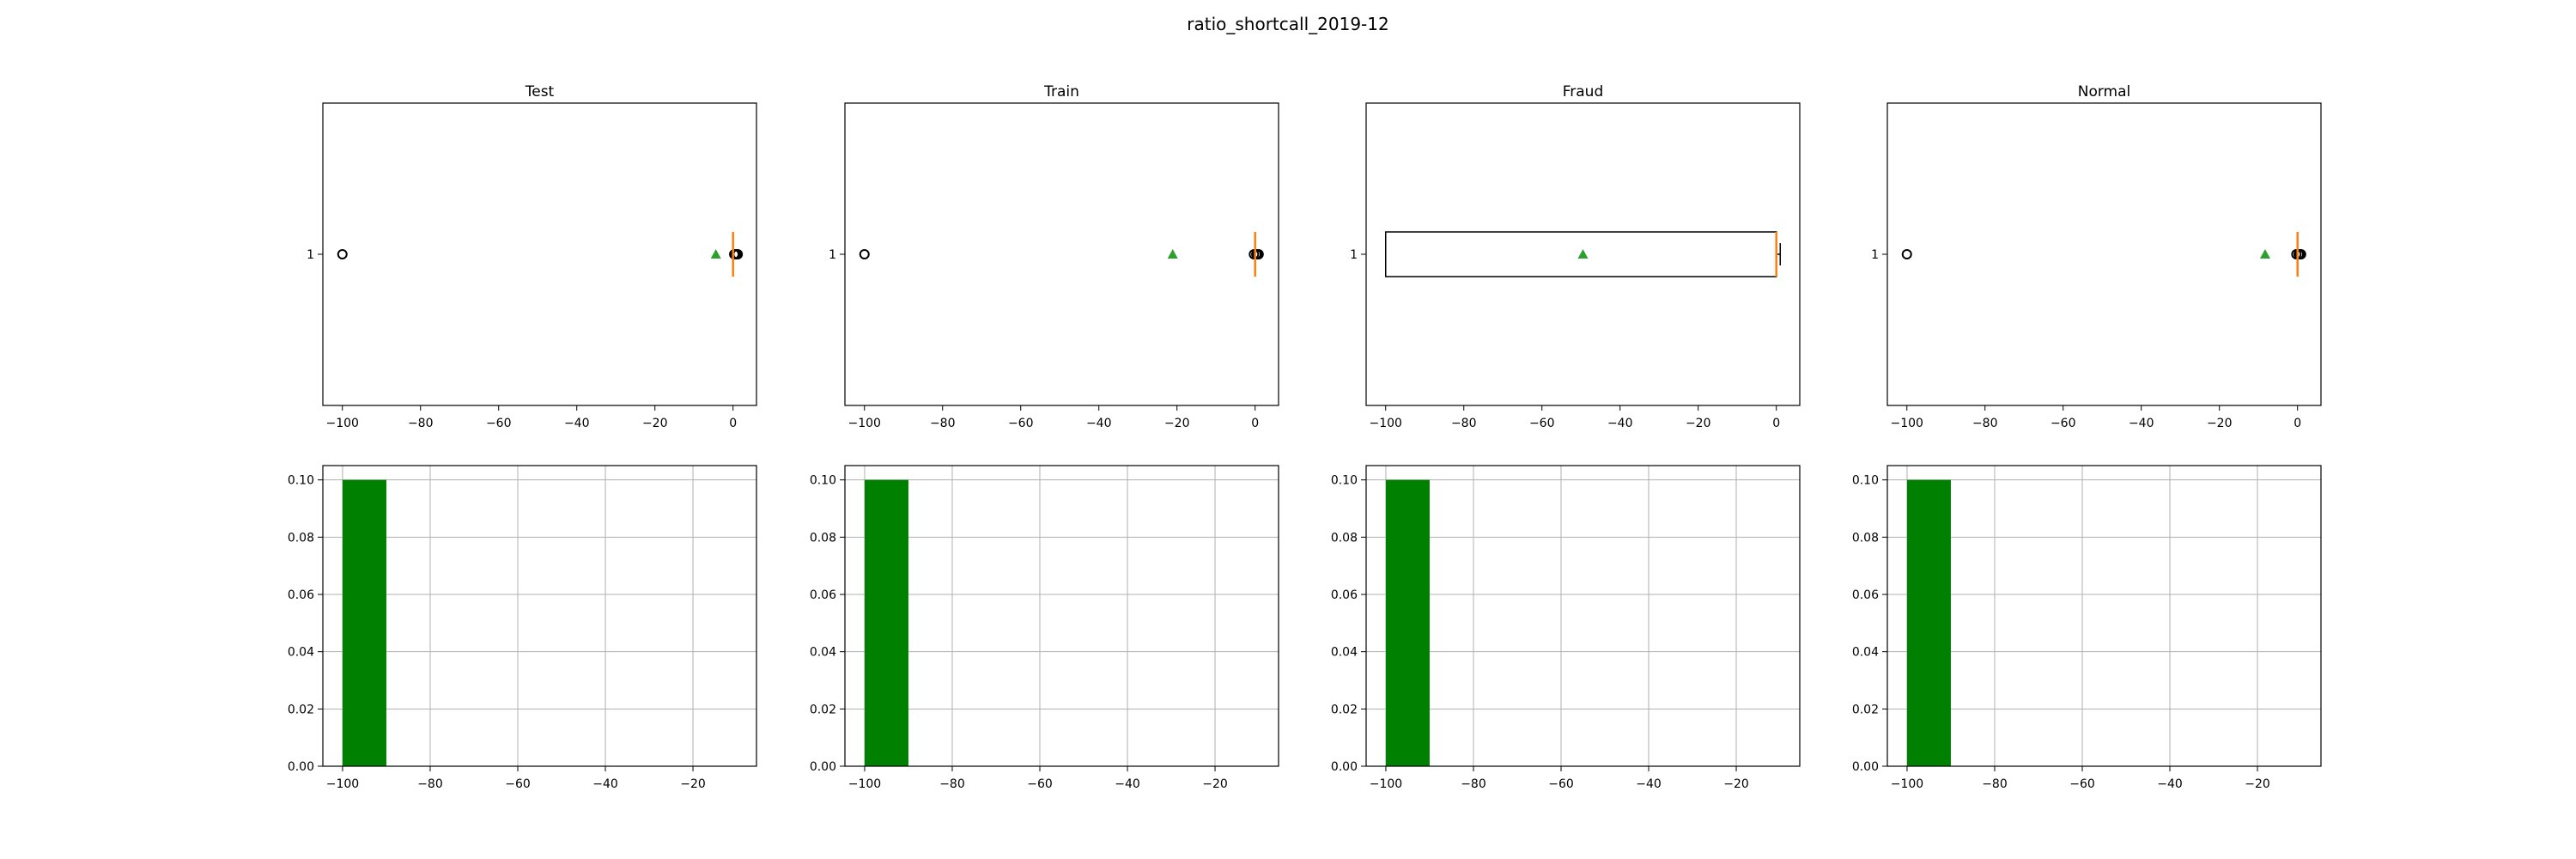 Image resolution: width=2576 pixels, height=859 pixels. Describe the element at coordinates (540, 92) in the screenshot. I see `panel-title: Test` at that location.